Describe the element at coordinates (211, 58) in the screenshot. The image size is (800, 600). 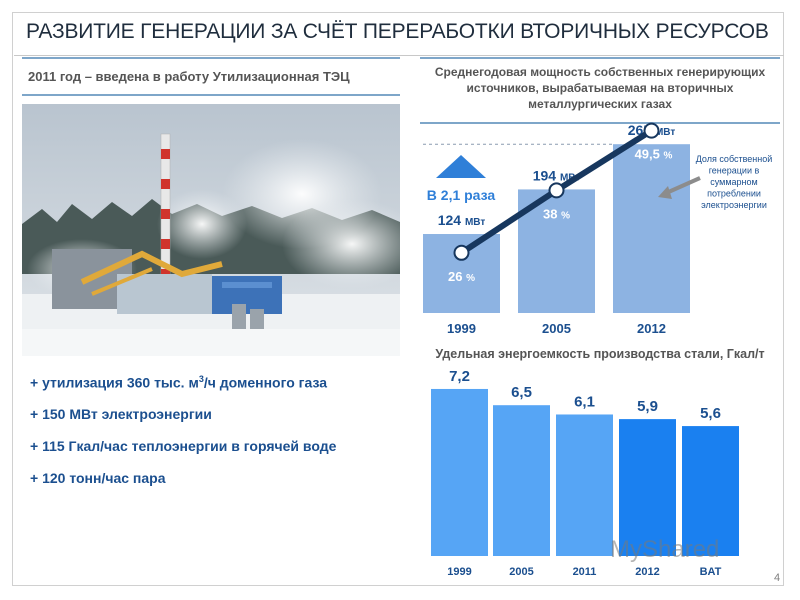
I see `subtitle-rule-top` at that location.